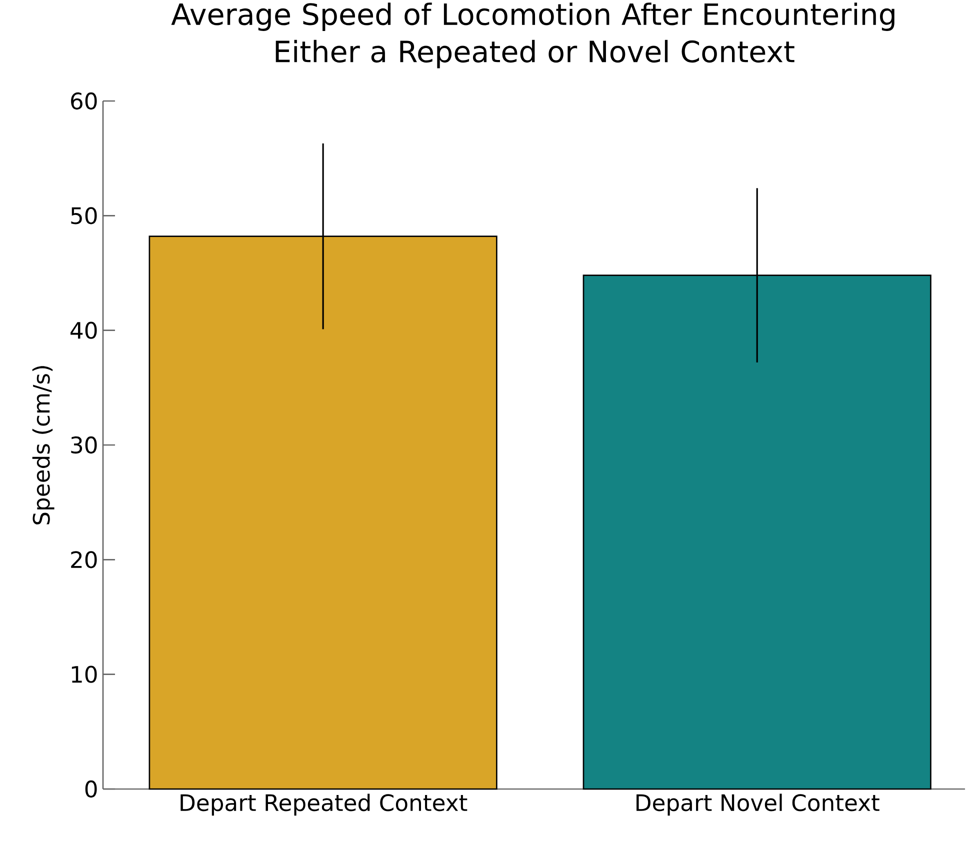 This screenshot has width=966, height=842. What do you see at coordinates (84, 445) in the screenshot?
I see `y-tick-label: 30` at bounding box center [84, 445].